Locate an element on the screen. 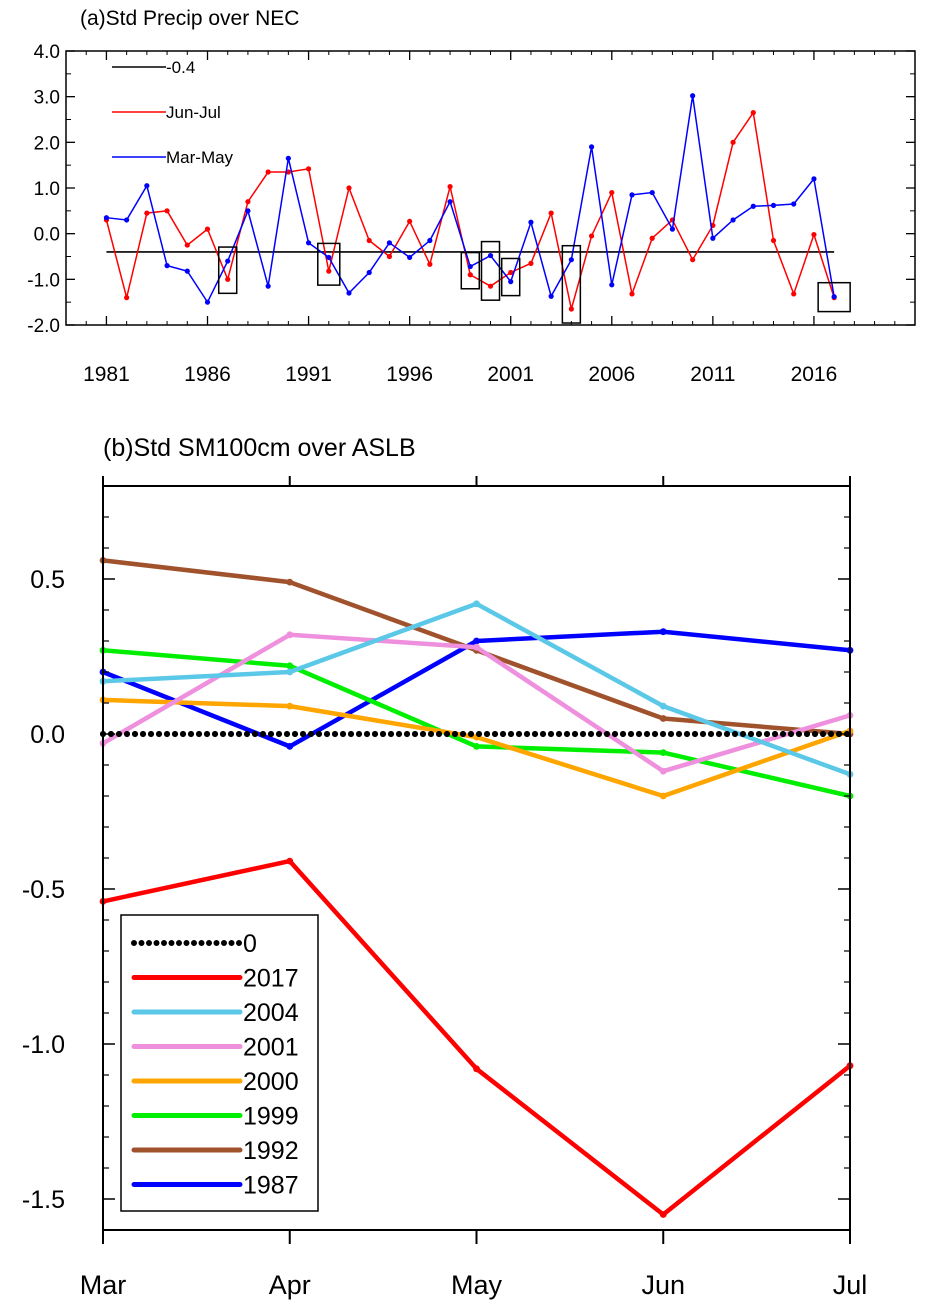 The height and width of the screenshot is (1310, 944). point-mar-may-2015 is located at coordinates (794, 204).